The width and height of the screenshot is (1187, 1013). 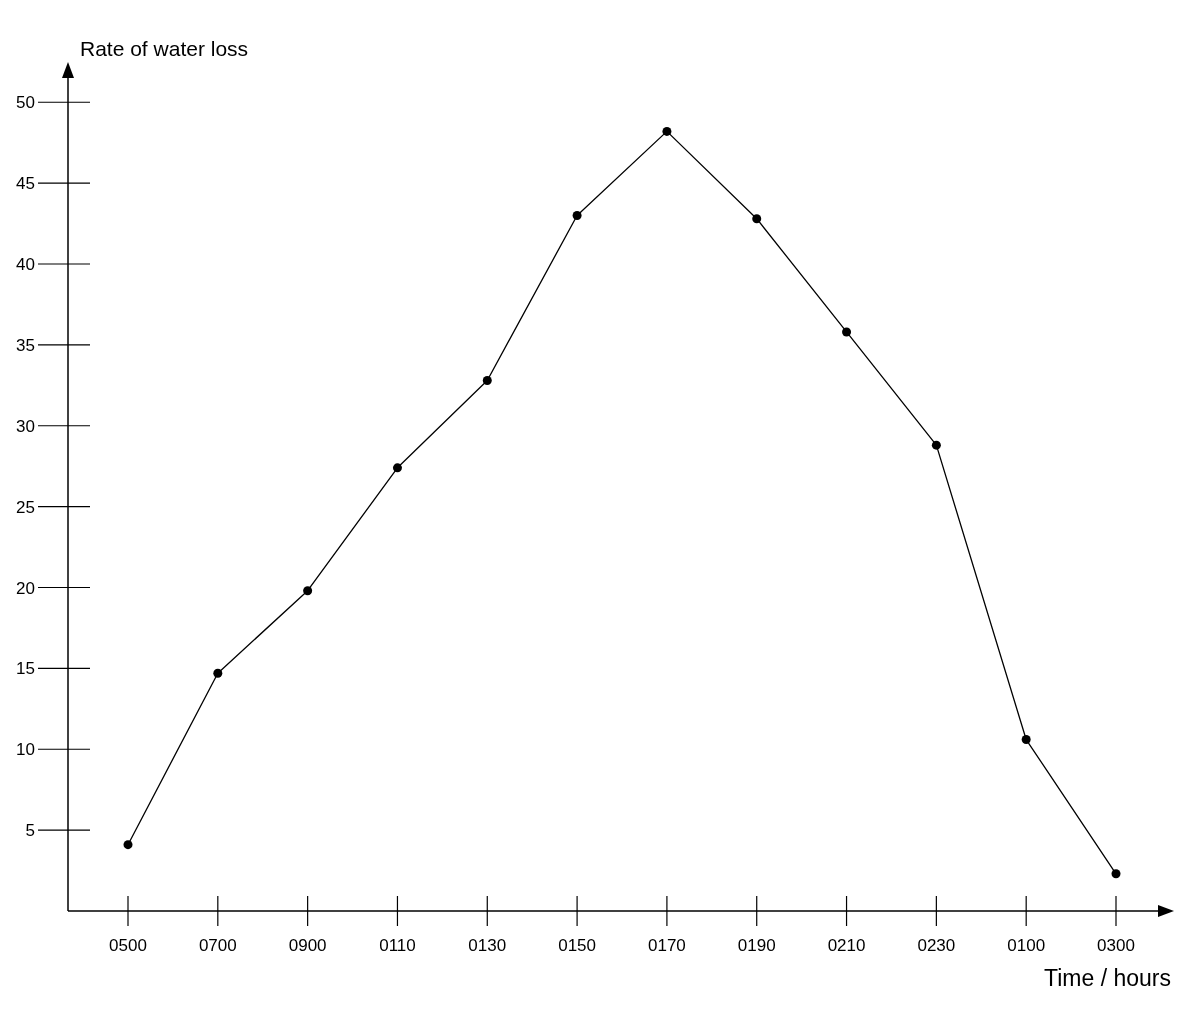 I want to click on y-tick-label: 20, so click(x=25, y=588).